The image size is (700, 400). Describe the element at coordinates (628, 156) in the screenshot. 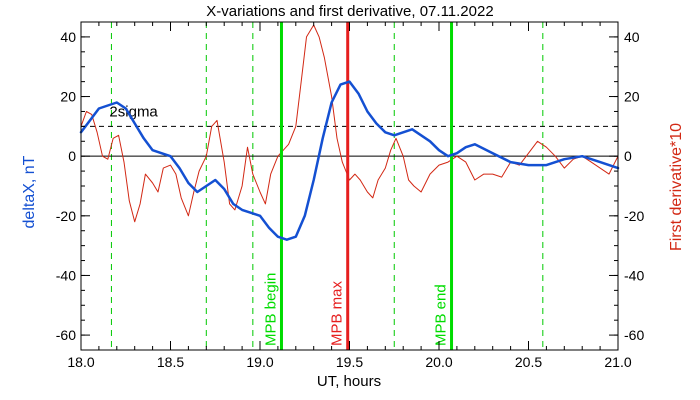

I see `y-tick-label-right-3: 0` at that location.